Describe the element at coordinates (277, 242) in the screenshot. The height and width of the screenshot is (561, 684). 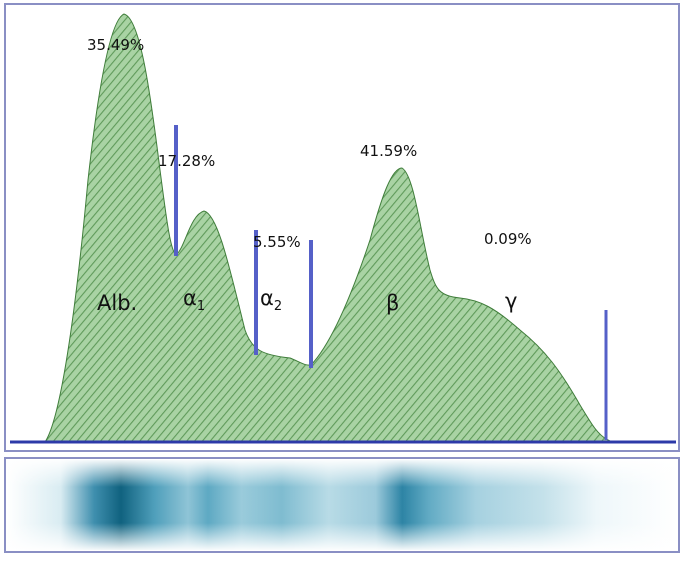
I see `fraction-percent: 5.55%` at that location.